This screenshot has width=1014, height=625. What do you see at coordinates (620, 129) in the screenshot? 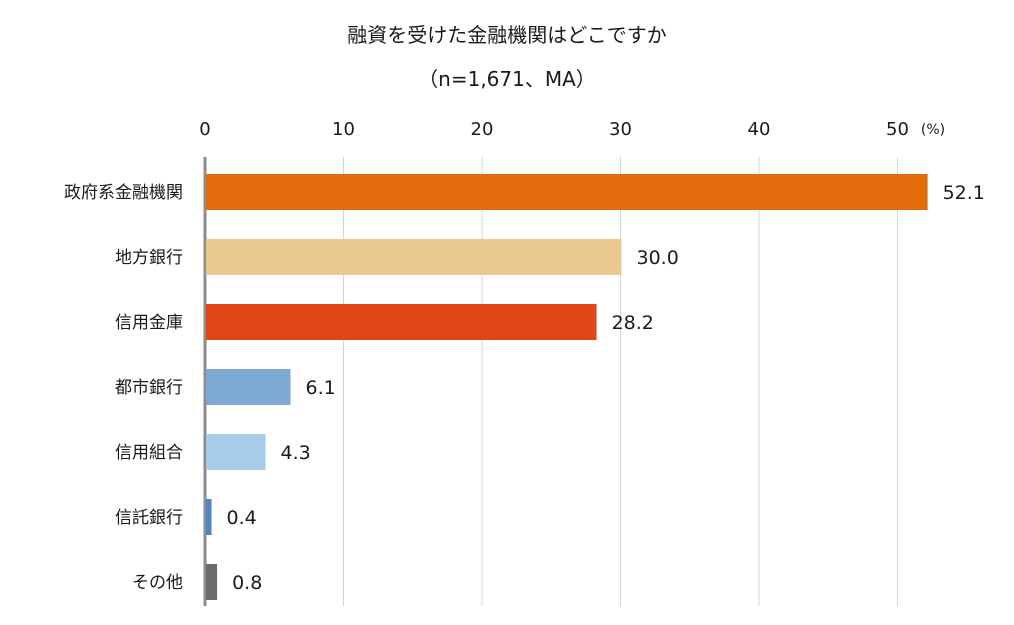
I see `x-tick-label: 30` at bounding box center [620, 129].